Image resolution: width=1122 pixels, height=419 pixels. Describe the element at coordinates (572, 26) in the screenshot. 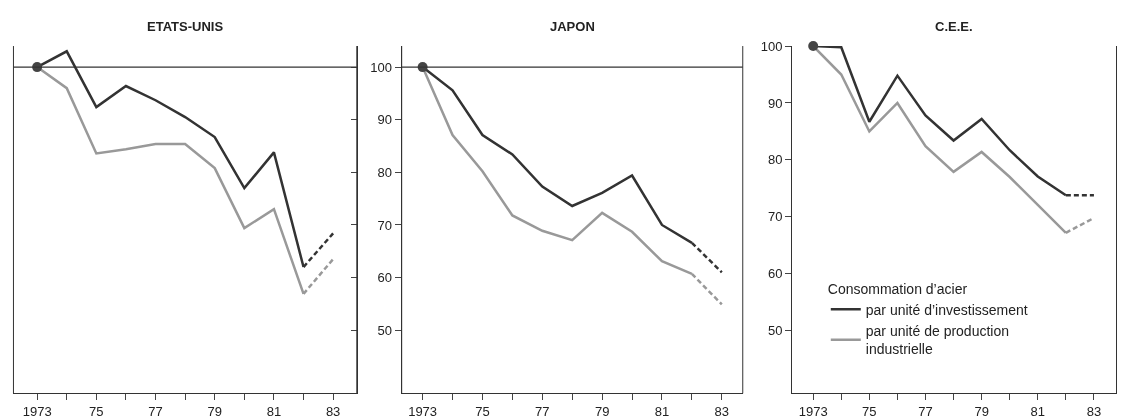

I see `chart-title: JAPON` at that location.